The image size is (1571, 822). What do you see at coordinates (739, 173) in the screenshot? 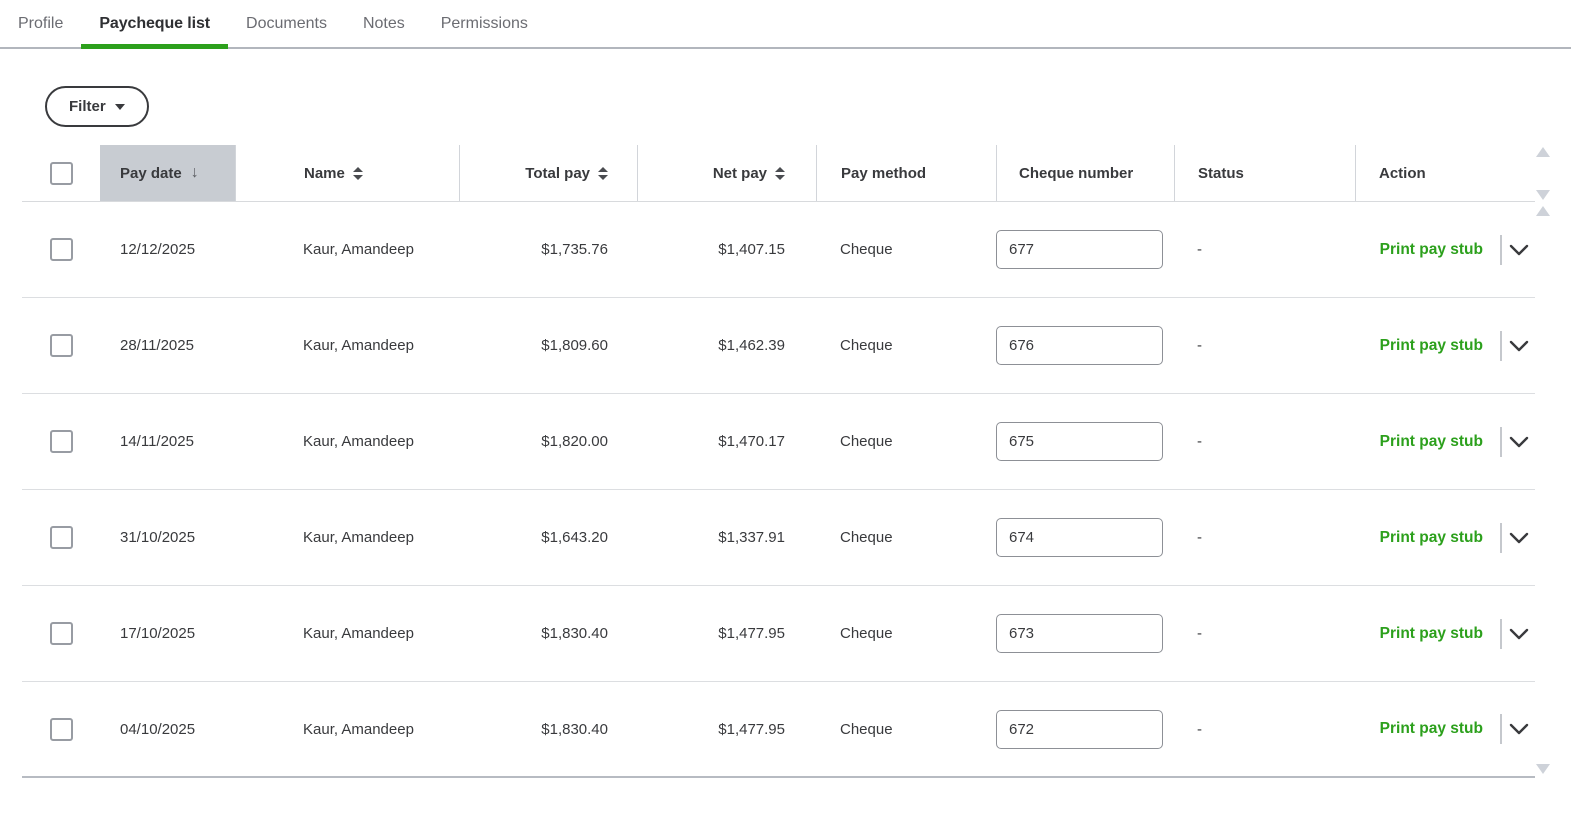
I see `column-label: Net pay` at bounding box center [739, 173].